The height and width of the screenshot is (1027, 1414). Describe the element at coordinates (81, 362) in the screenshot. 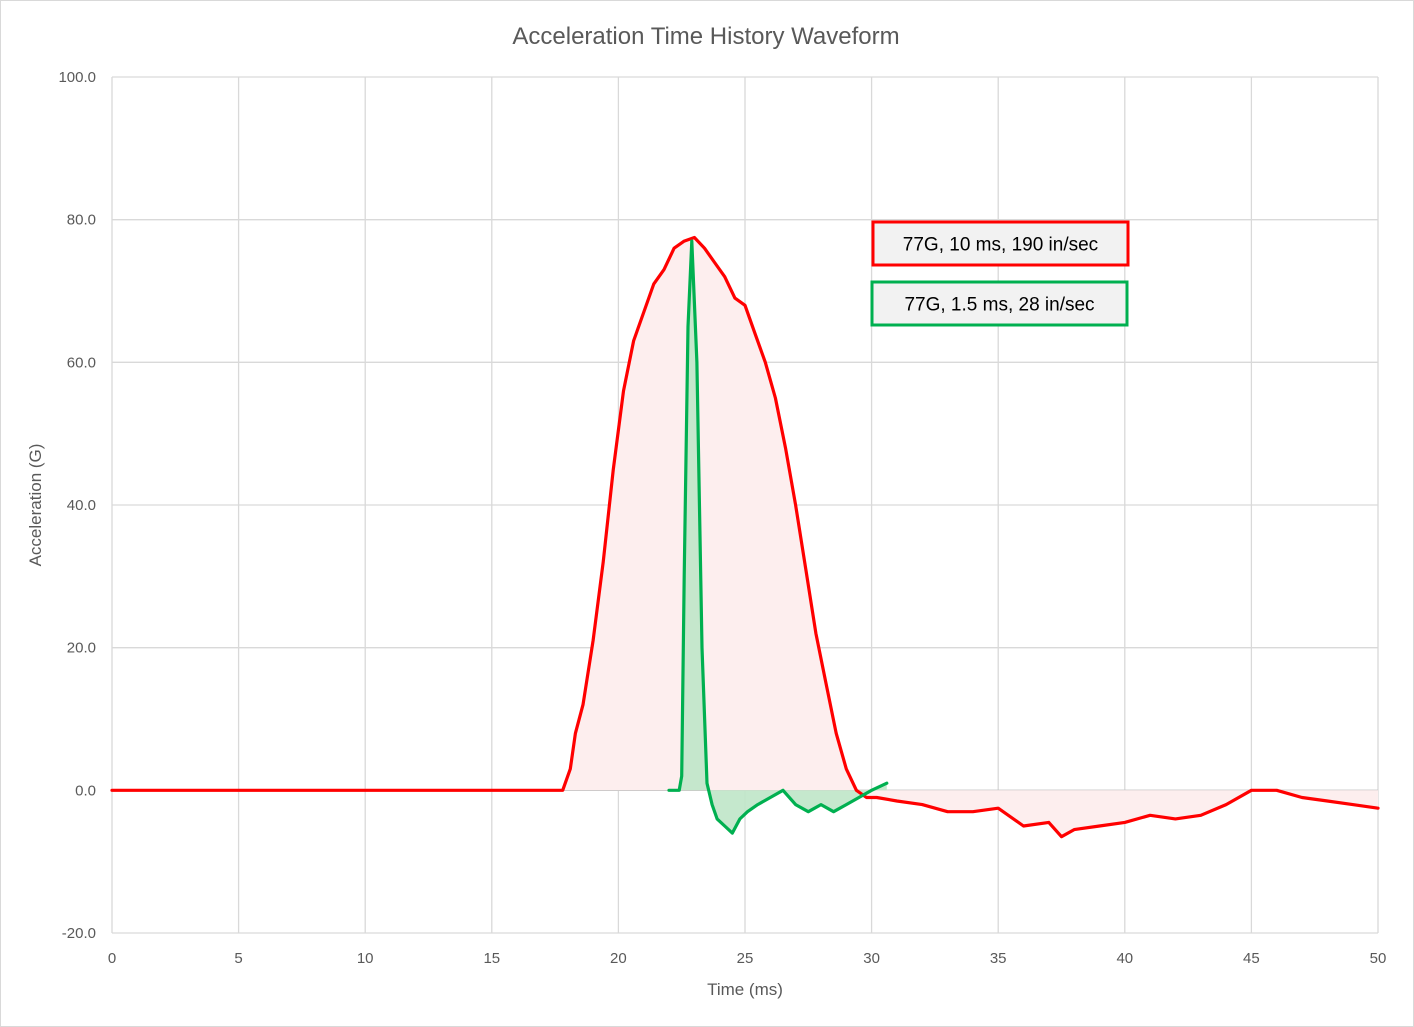

I see `y-tick-label: 60.0` at that location.